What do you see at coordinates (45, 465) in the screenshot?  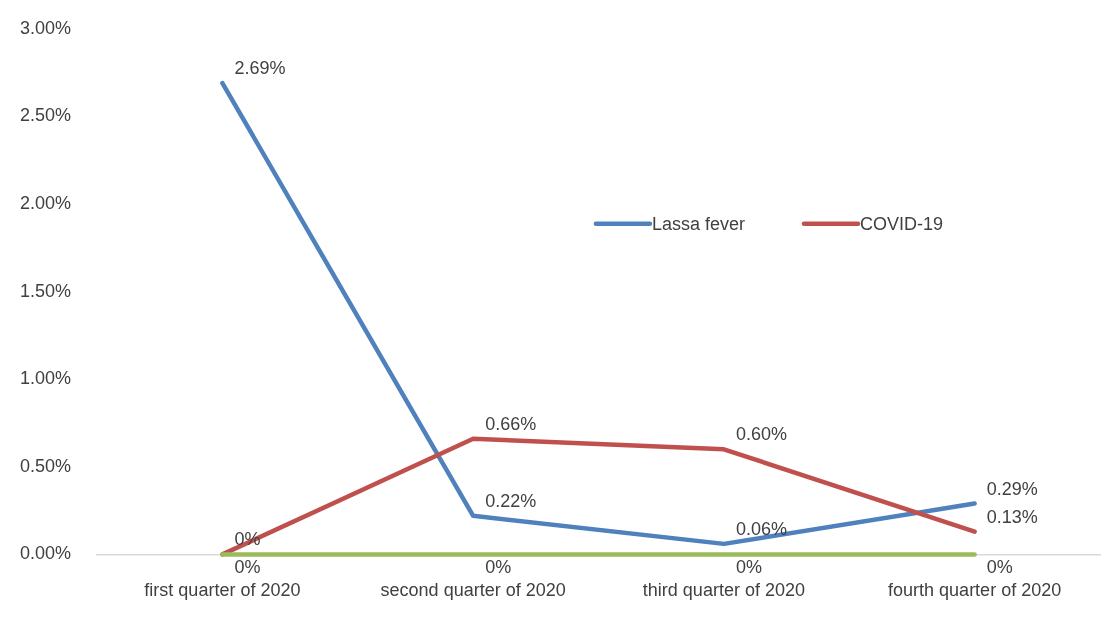 I see `y-tick-label: 0.50%` at bounding box center [45, 465].